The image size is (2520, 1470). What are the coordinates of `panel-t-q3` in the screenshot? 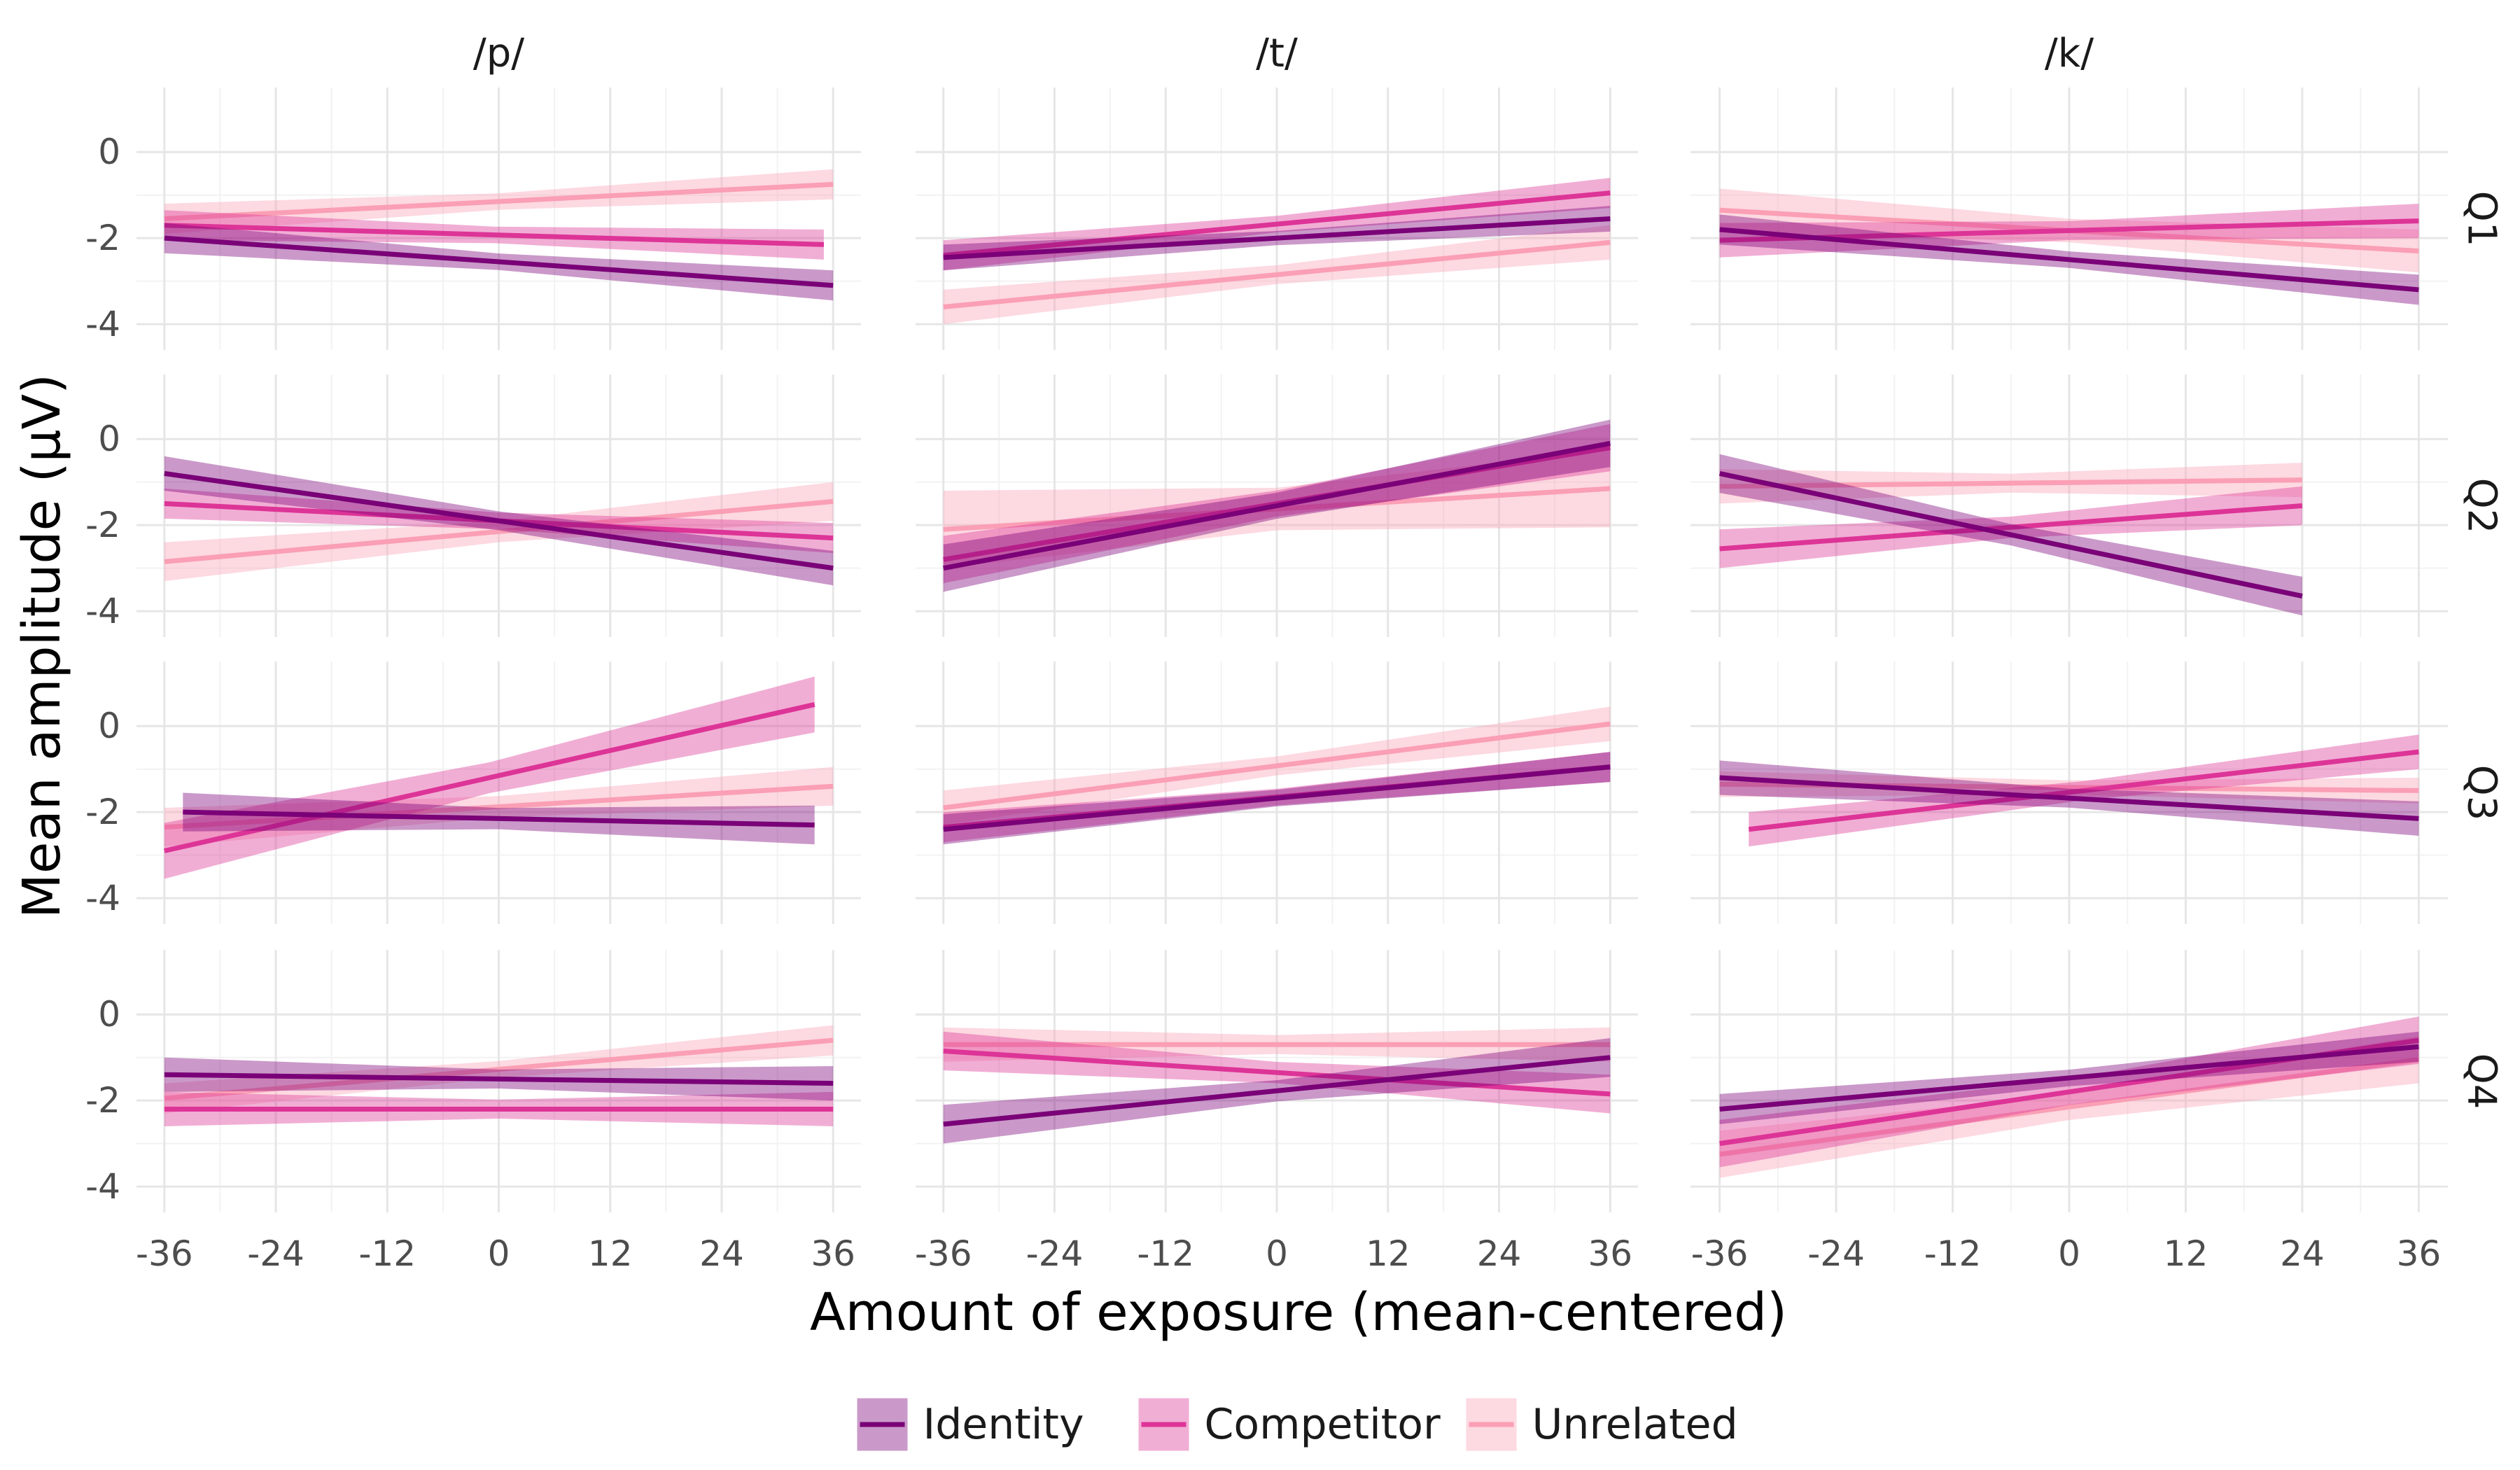 It's located at (1277, 793).